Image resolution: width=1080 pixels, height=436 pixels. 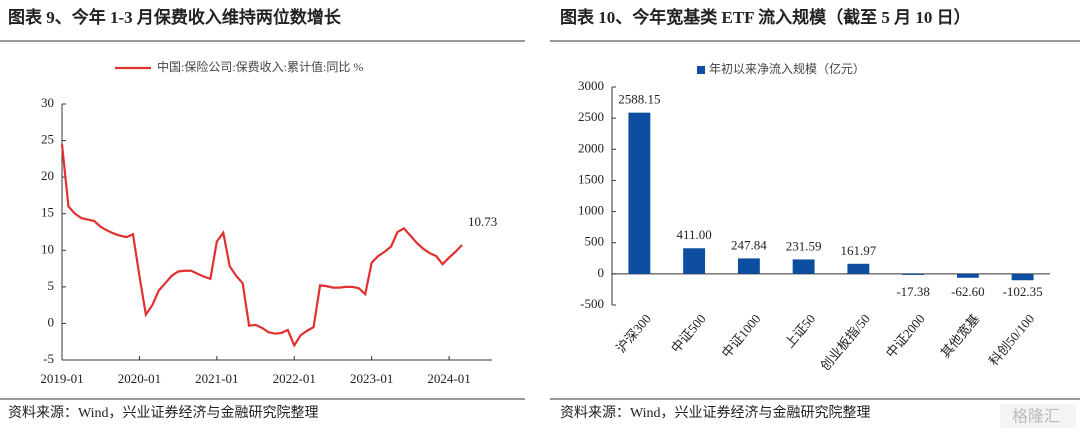 I want to click on data-label: 247.84, so click(x=749, y=244).